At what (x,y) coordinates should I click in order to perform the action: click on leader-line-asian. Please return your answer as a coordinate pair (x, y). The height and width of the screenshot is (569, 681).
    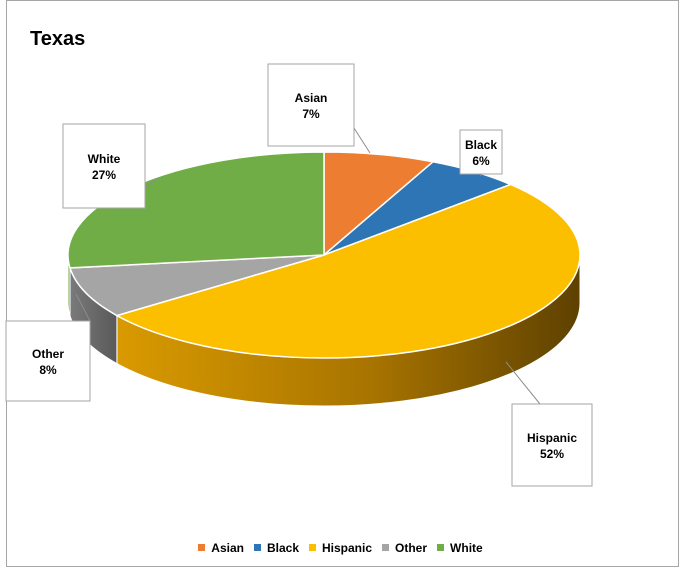
    Looking at the image, I should click on (362, 140).